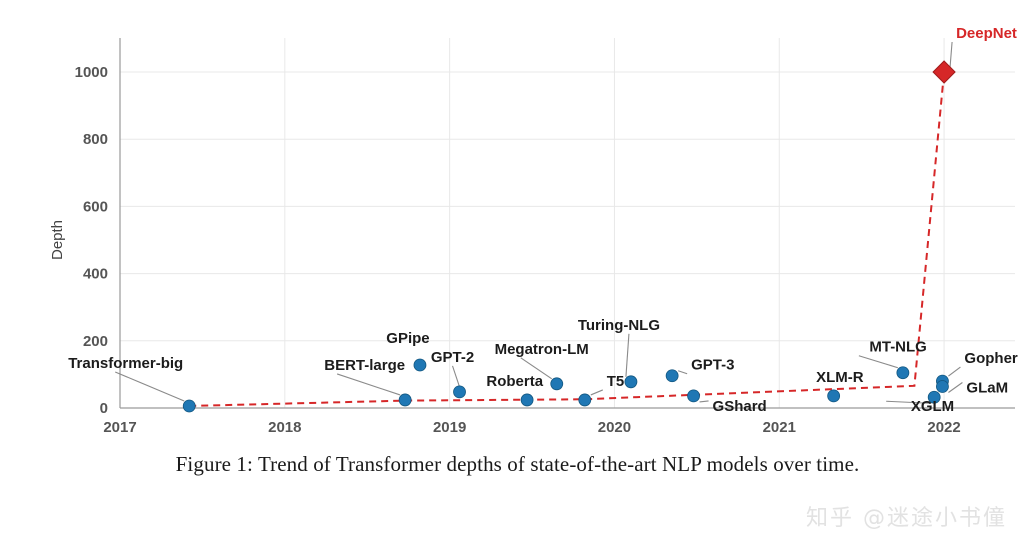 This screenshot has height=551, width=1035. I want to click on svg-text: Turing-NLG, so click(619, 325).